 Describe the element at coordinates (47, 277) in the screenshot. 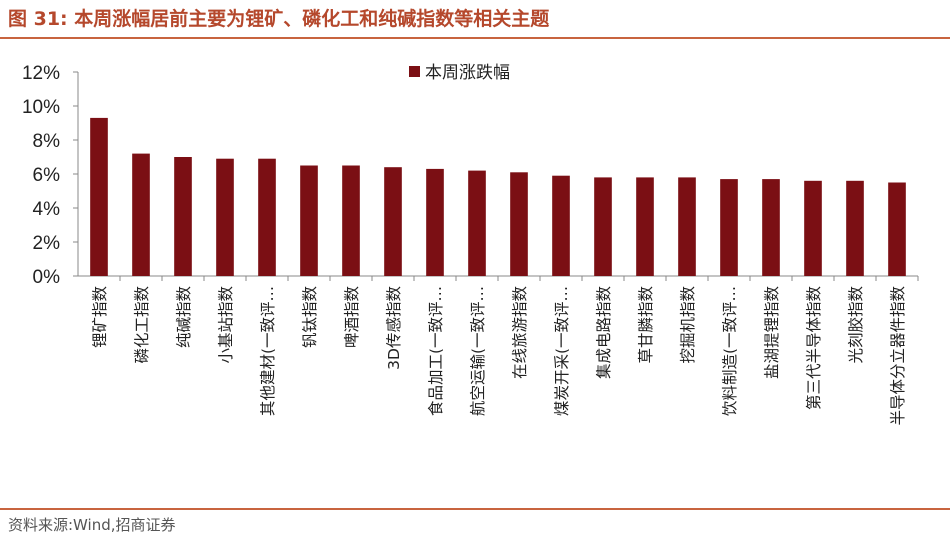

I see `y-tick-label: 0%` at that location.